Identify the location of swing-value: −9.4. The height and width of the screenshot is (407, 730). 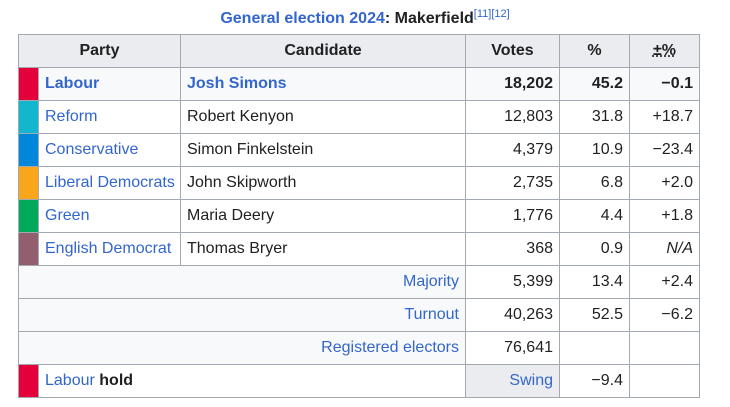
(594, 381).